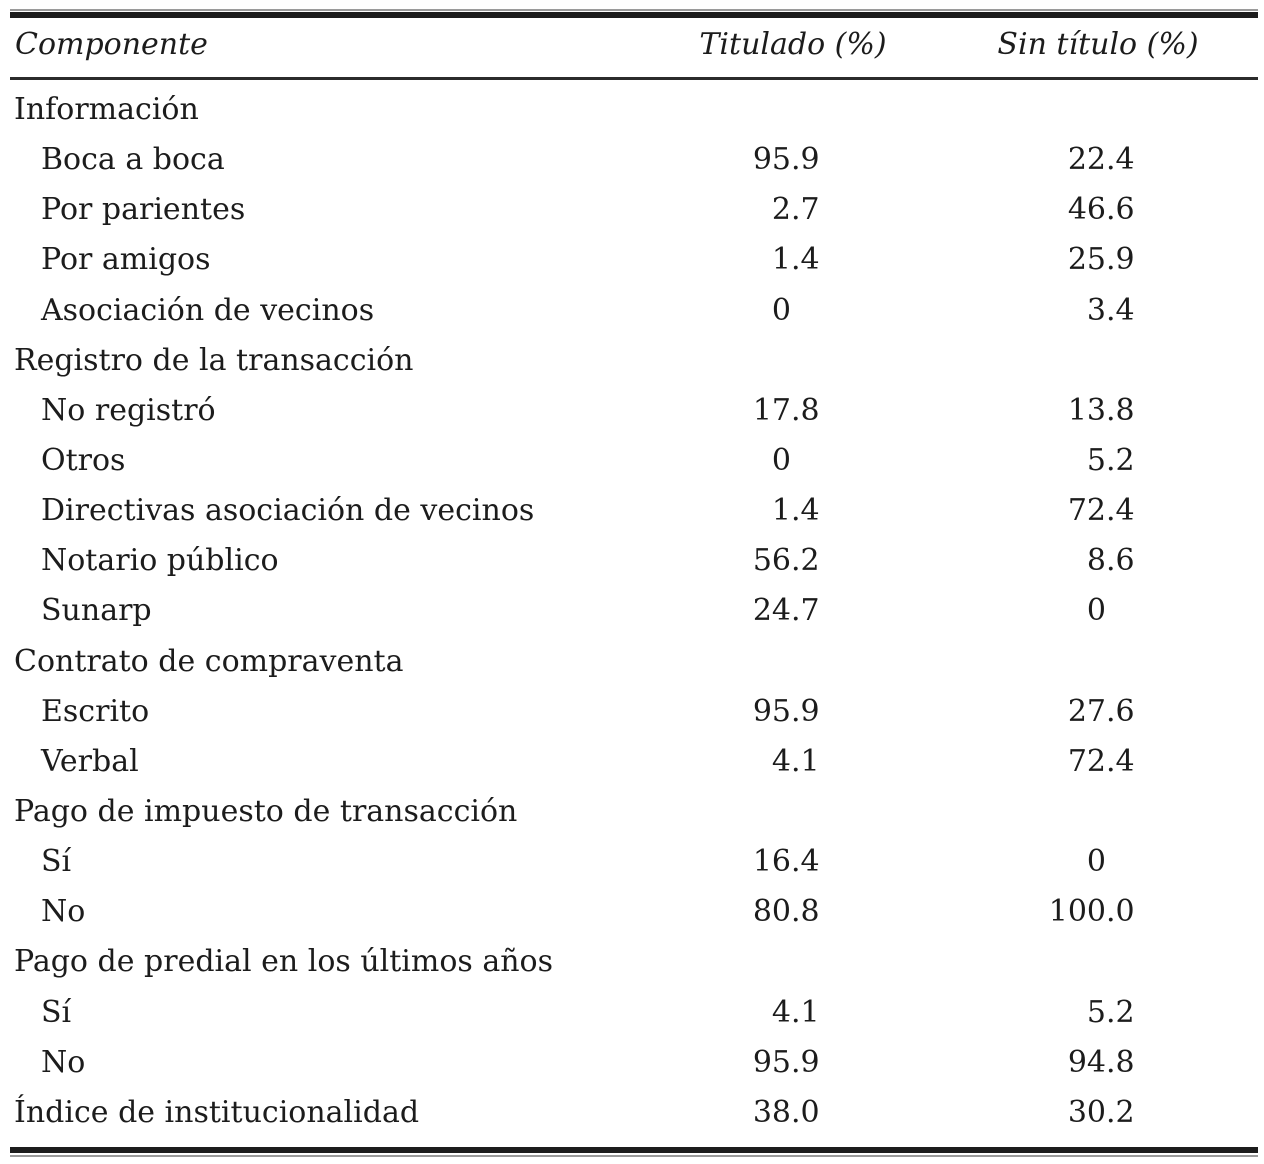  What do you see at coordinates (632, 662) in the screenshot?
I see `table-row: Contrato de compraventa` at bounding box center [632, 662].